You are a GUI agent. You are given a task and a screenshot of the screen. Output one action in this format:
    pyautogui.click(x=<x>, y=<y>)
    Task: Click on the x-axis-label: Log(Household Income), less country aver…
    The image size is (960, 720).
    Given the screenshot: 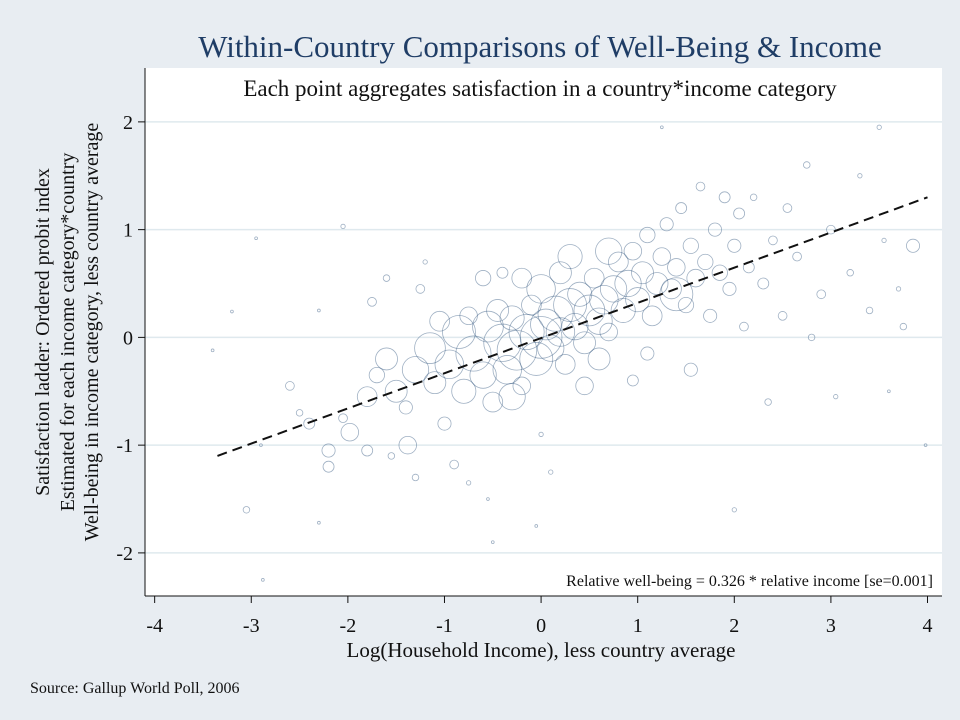 What is the action you would take?
    pyautogui.click(x=541, y=650)
    